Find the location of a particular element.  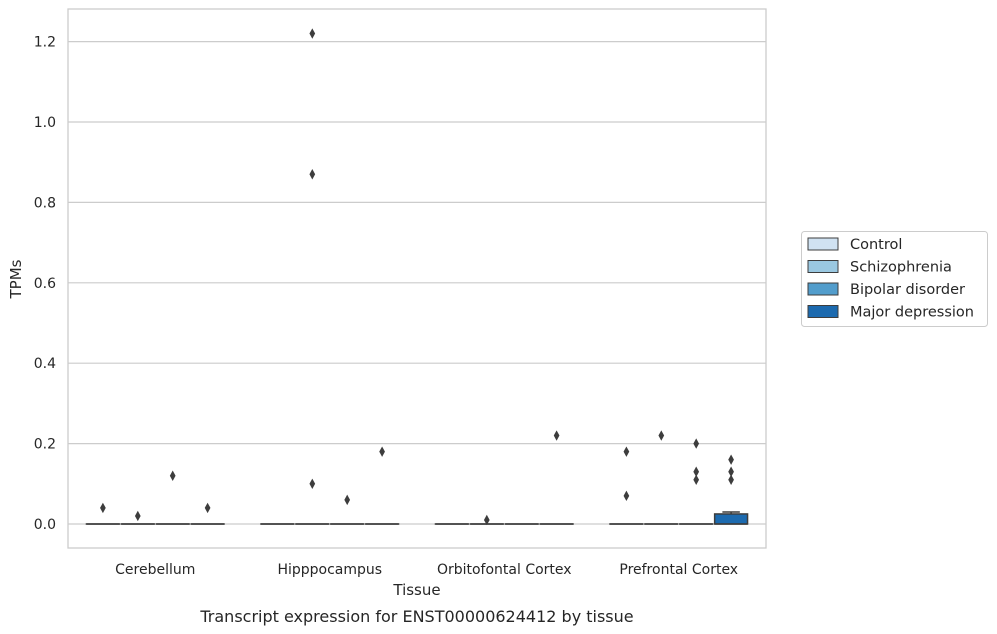

y-tick-label: 0.8 is located at coordinates (45, 203).